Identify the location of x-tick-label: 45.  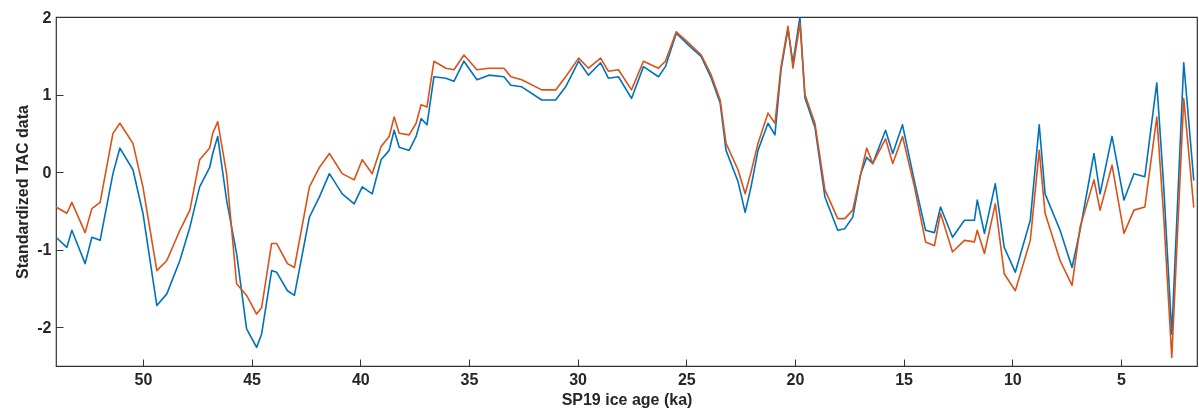
(252, 379).